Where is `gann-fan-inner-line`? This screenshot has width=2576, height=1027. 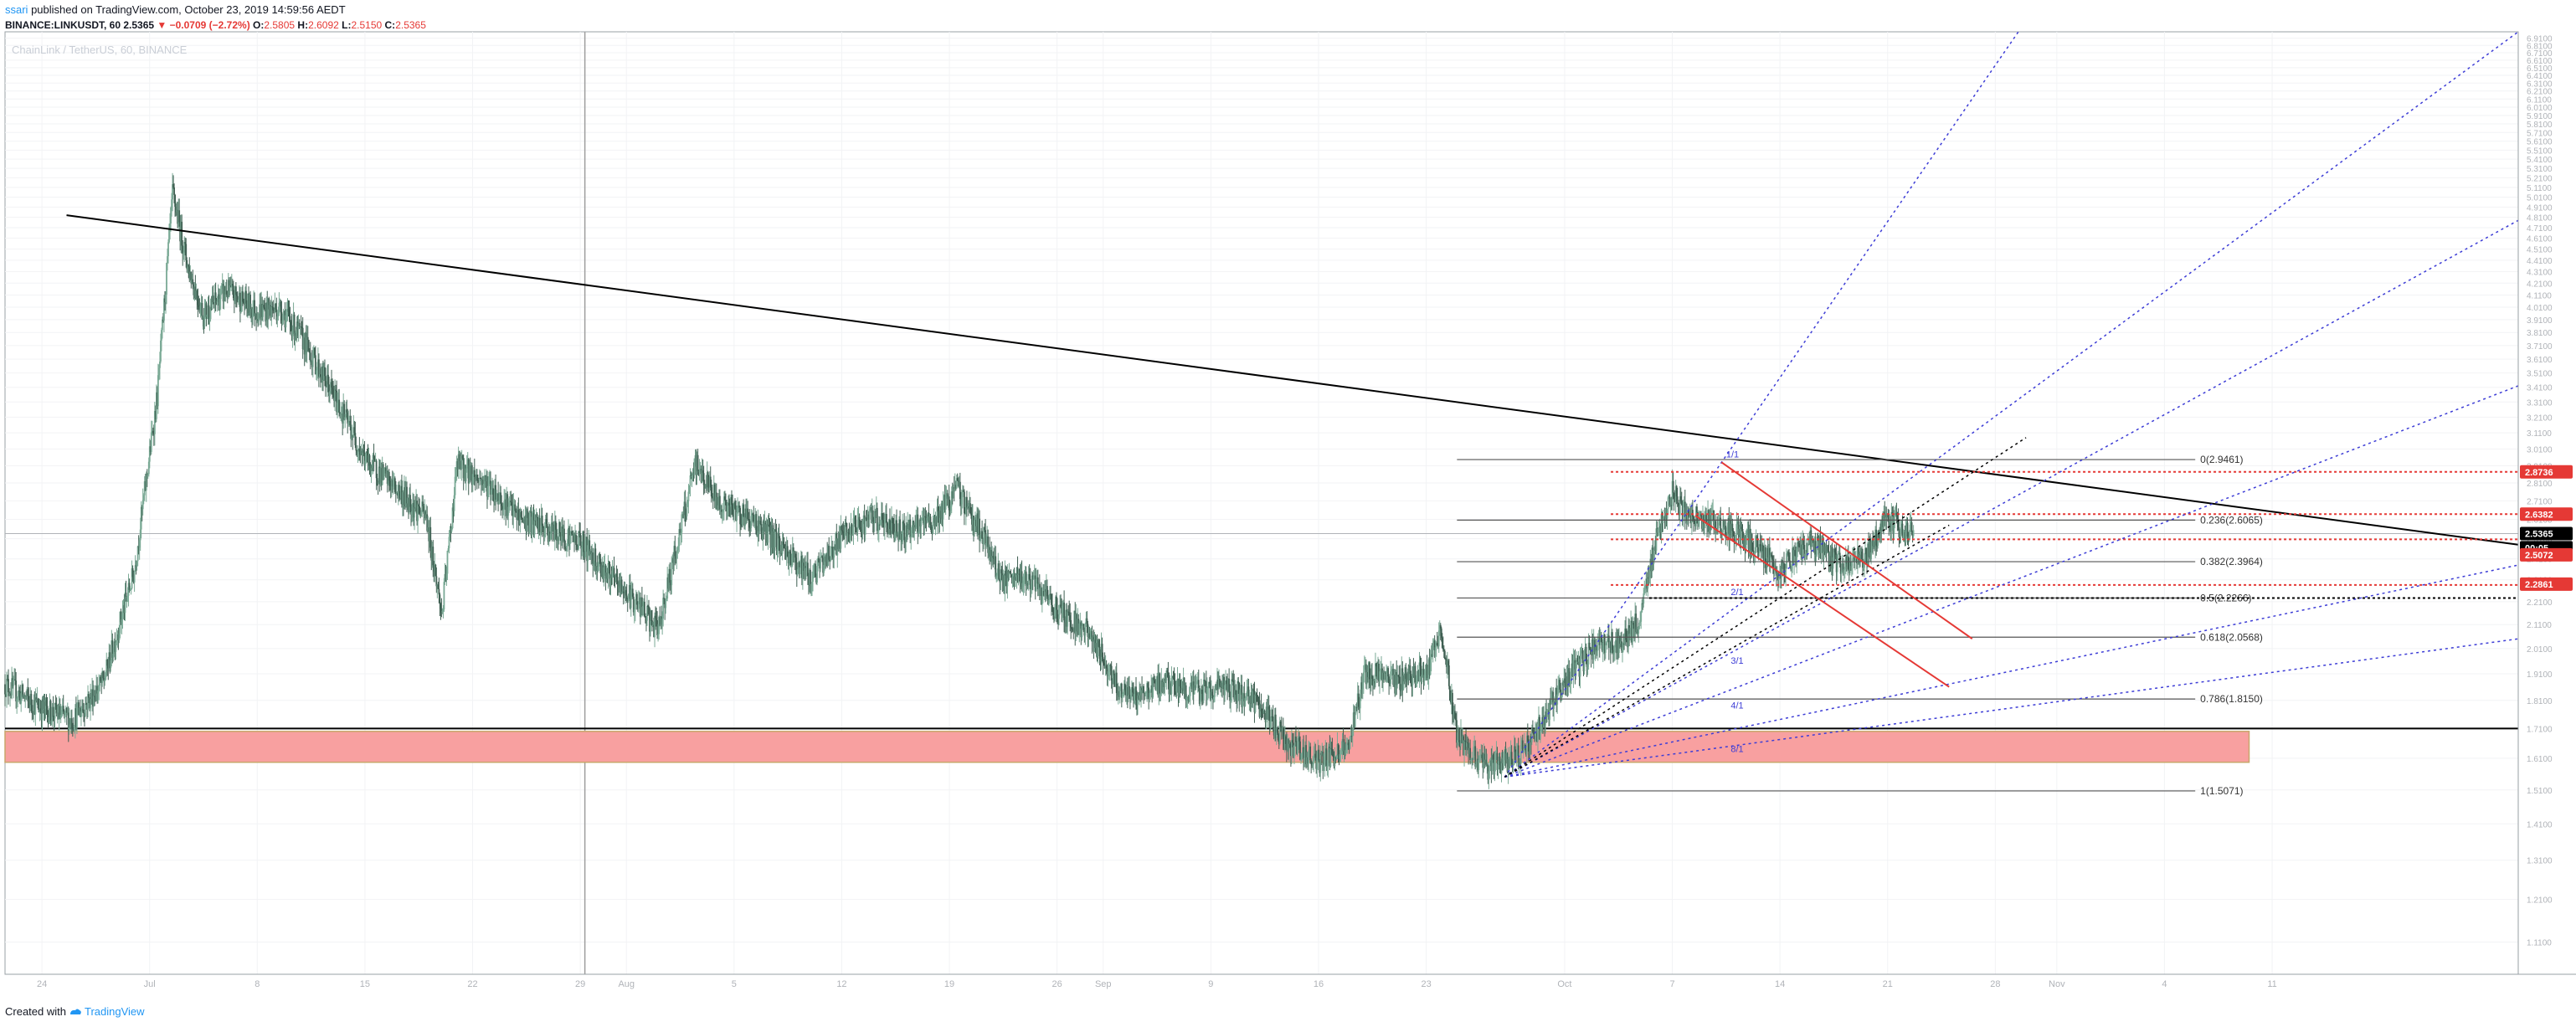 gann-fan-inner-line is located at coordinates (1766, 607).